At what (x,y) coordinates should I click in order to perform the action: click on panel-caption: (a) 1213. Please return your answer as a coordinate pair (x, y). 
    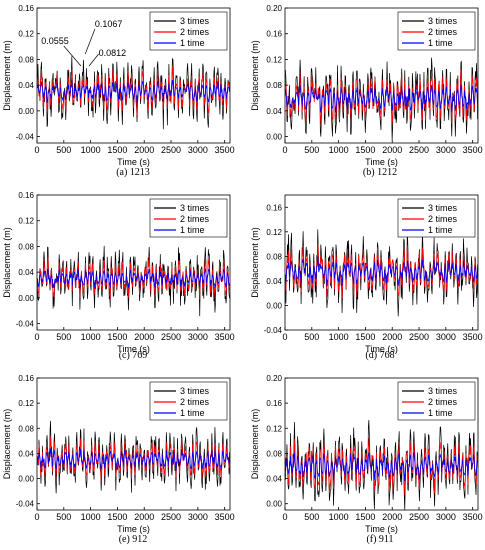
    Looking at the image, I should click on (133, 172).